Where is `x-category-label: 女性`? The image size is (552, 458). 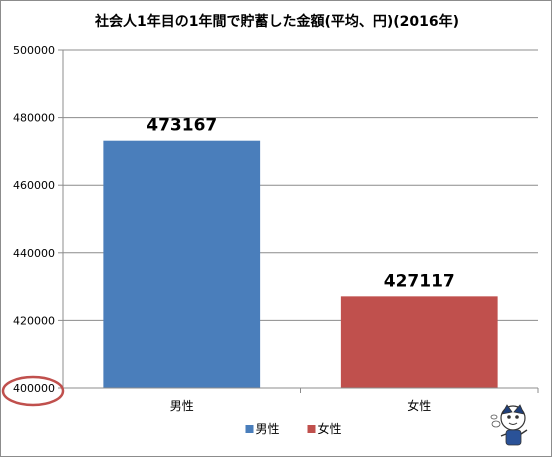
x-category-label: 女性 is located at coordinates (419, 405).